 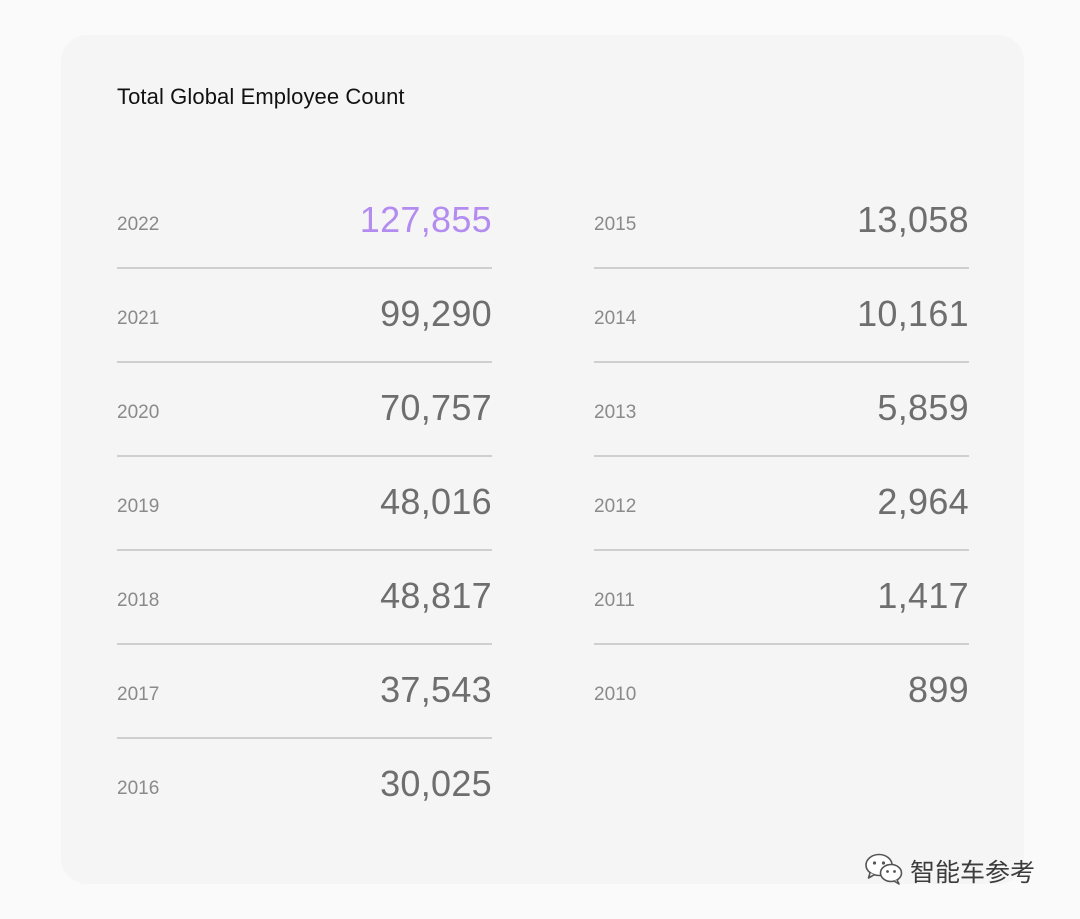 What do you see at coordinates (913, 313) in the screenshot?
I see `employee-count: 10,161` at bounding box center [913, 313].